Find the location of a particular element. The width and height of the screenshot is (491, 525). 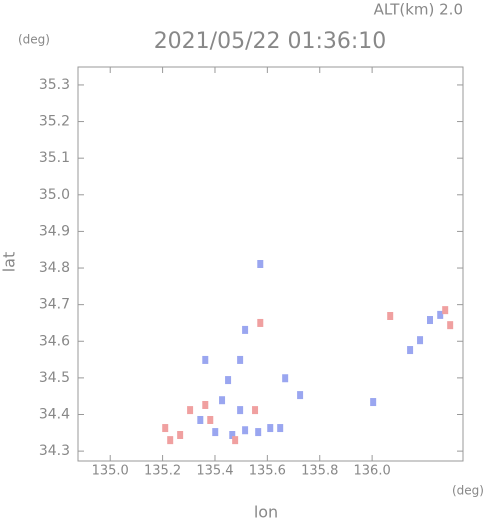

x-label: lon is located at coordinates (266, 512).